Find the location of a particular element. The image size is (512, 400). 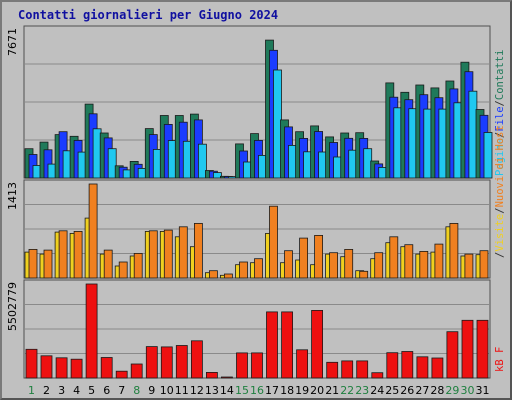

legend-label-3: Nuovi di Host is located at coordinates (500, 166).